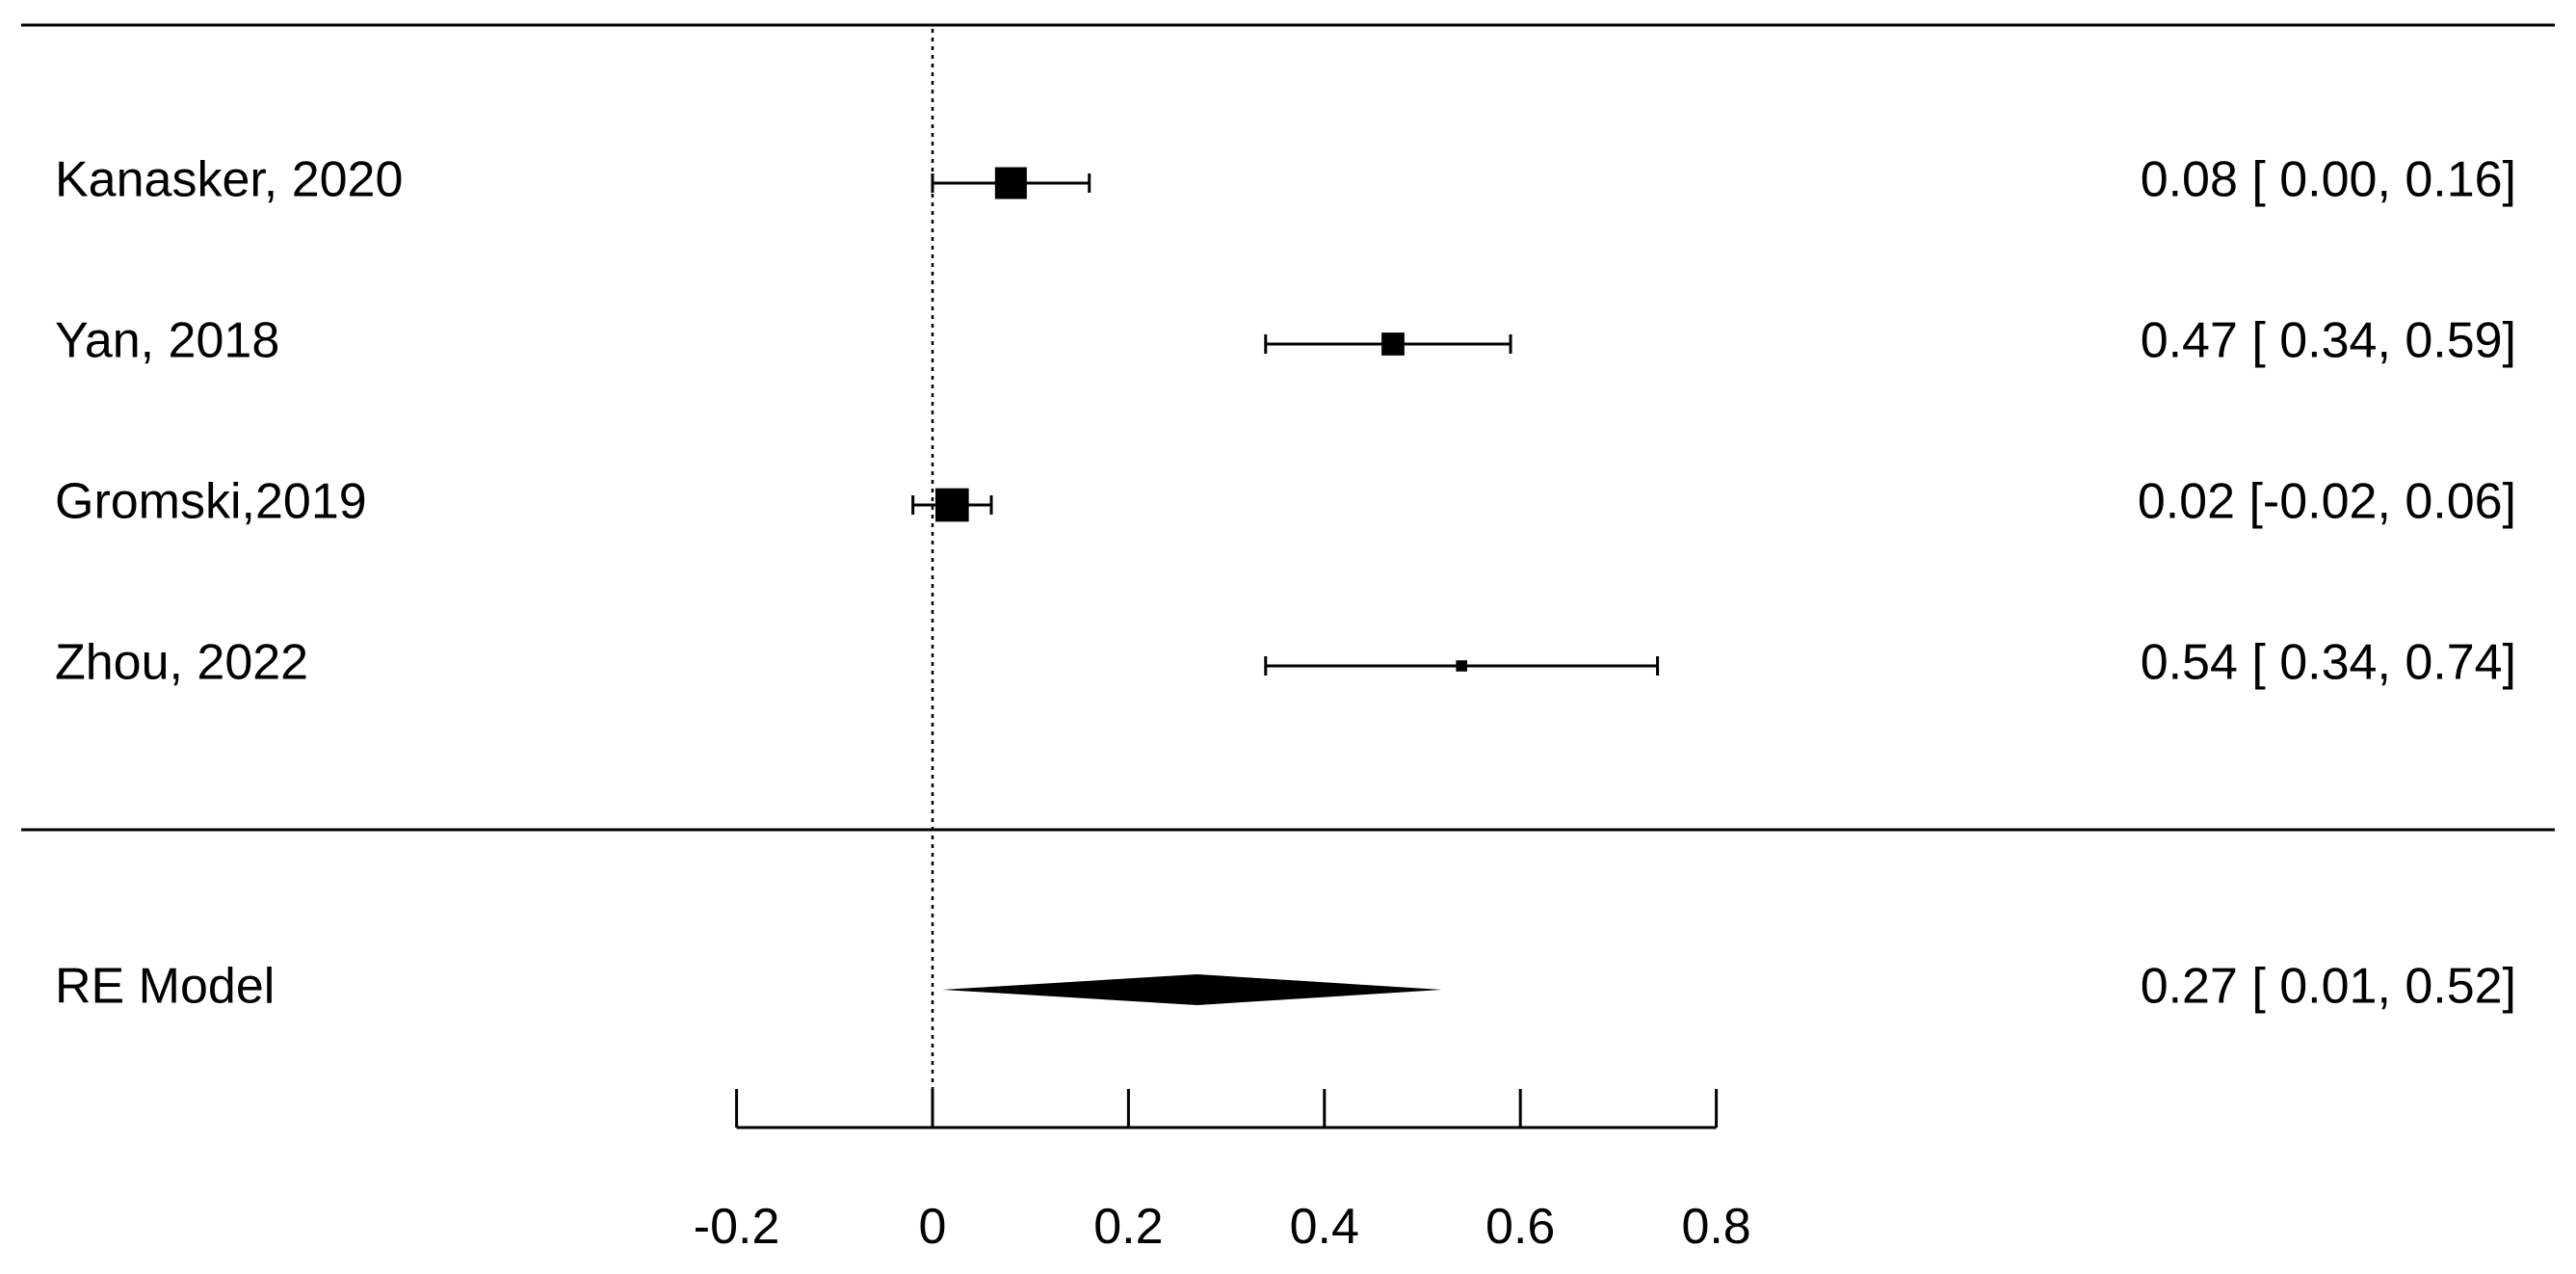  Describe the element at coordinates (737, 1227) in the screenshot. I see `x-tick-label: -0.2` at that location.